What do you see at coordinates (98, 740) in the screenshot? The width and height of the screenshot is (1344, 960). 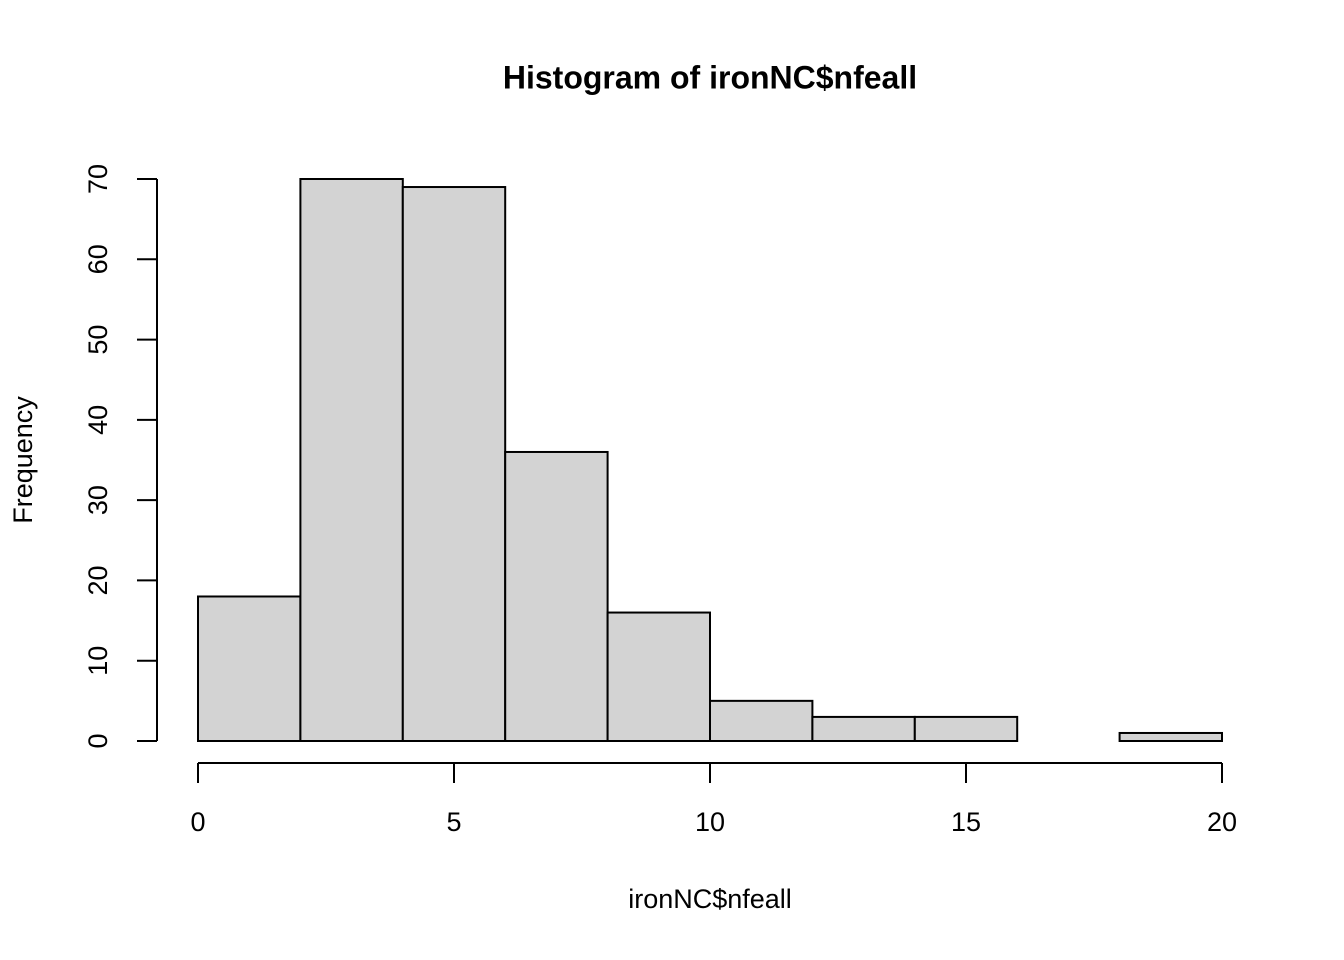 I see `y-tick-label: 0` at bounding box center [98, 740].